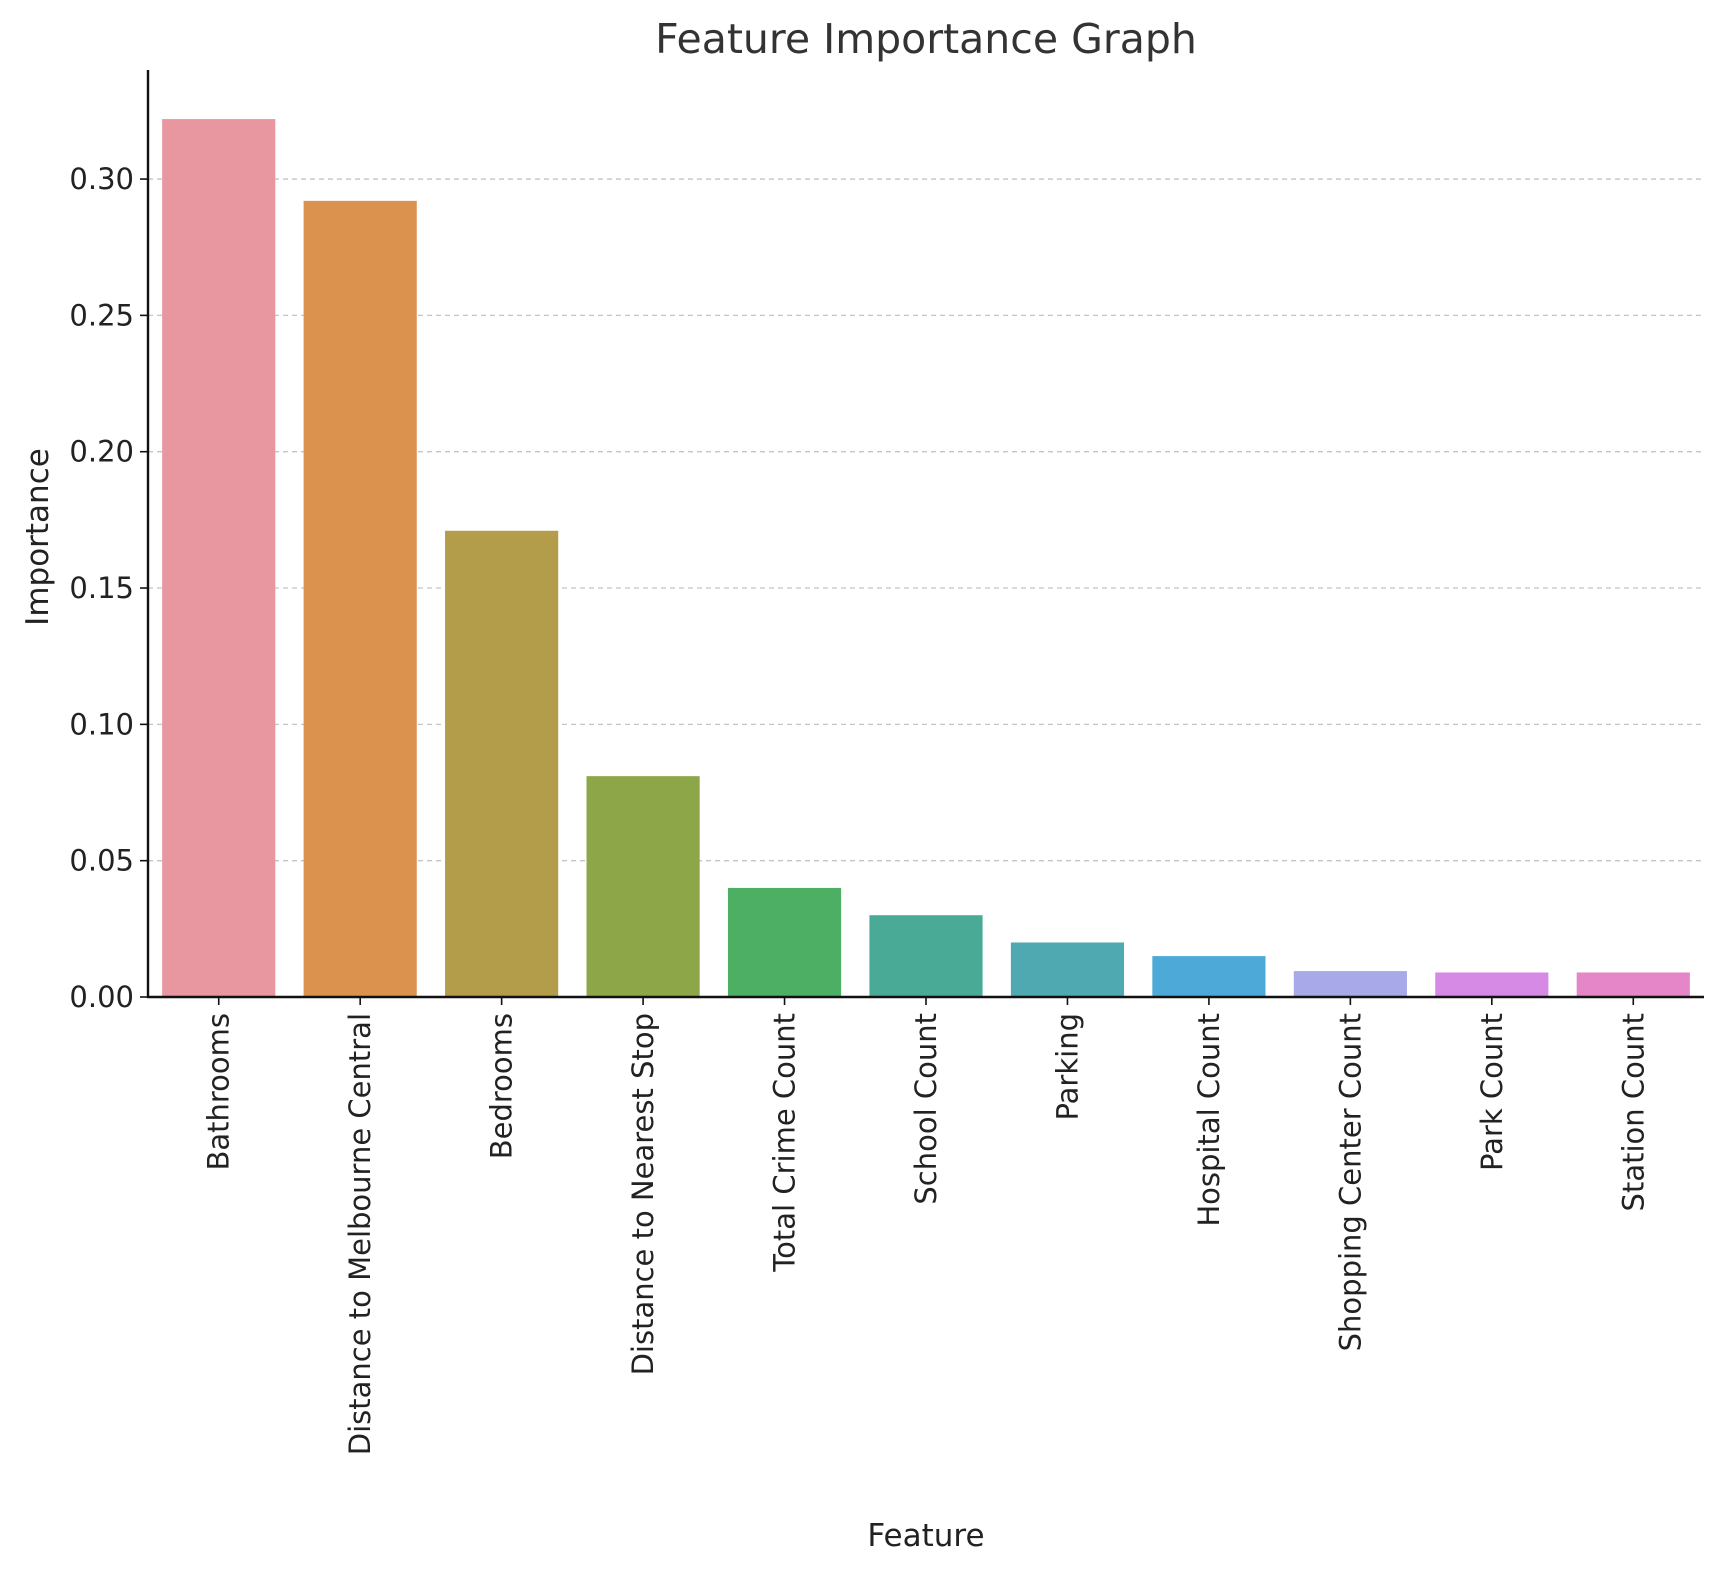 The height and width of the screenshot is (1576, 1718). Describe the element at coordinates (643, 1194) in the screenshot. I see `x-tick-label: Distance to Nearest Stop` at that location.